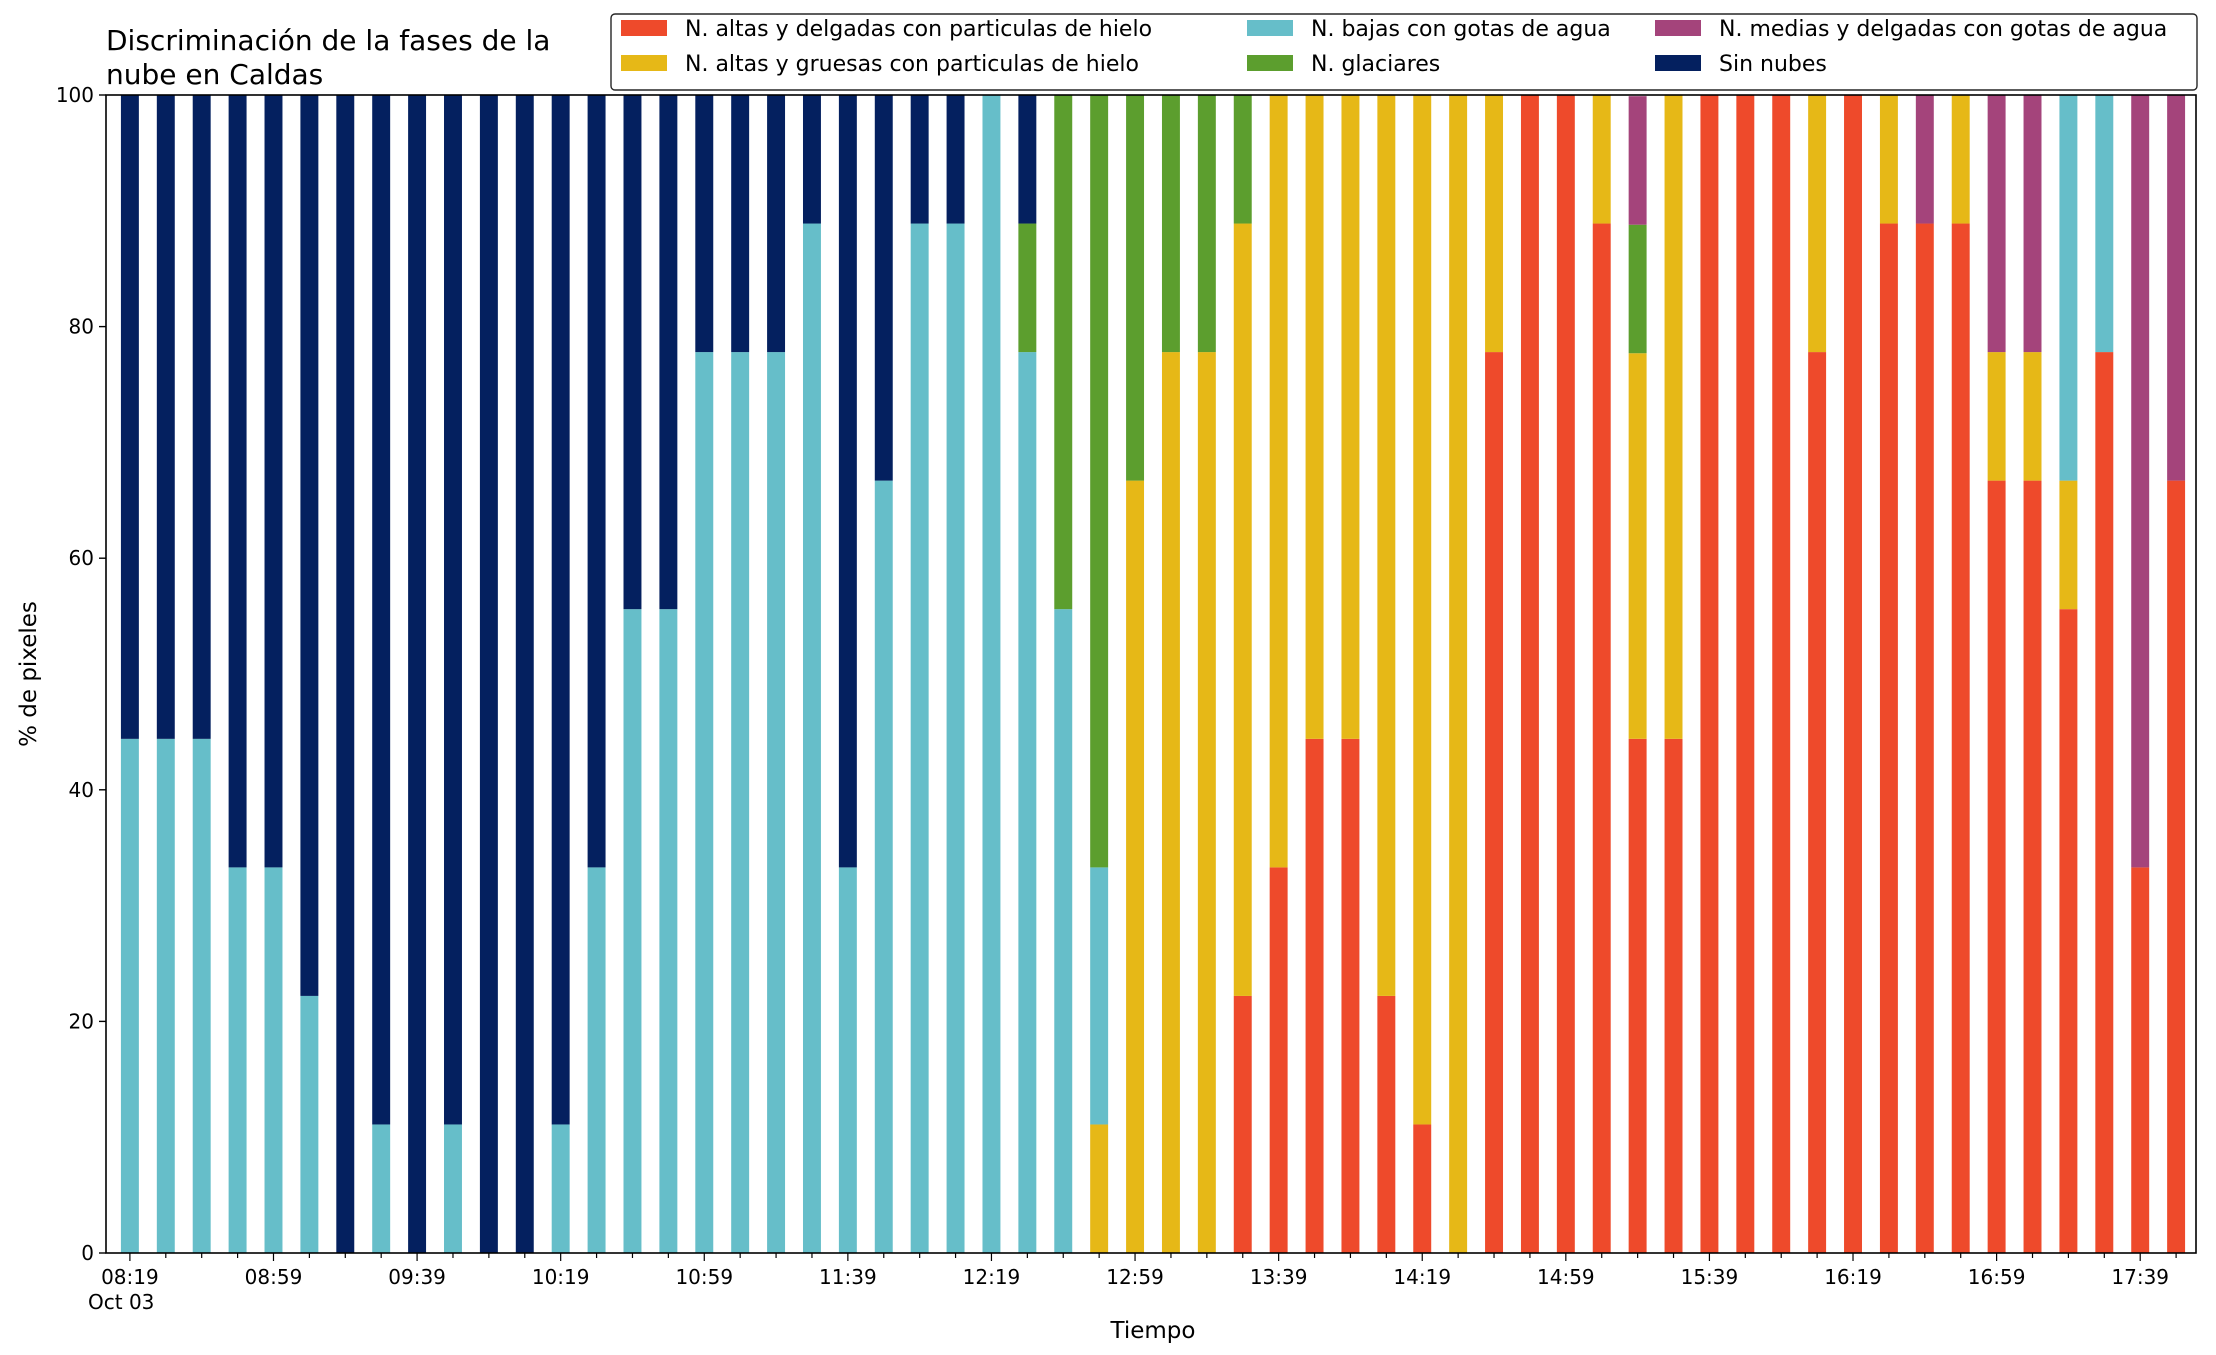 The image size is (2216, 1355). Describe the element at coordinates (81, 558) in the screenshot. I see `y-tick-label: 60` at that location.